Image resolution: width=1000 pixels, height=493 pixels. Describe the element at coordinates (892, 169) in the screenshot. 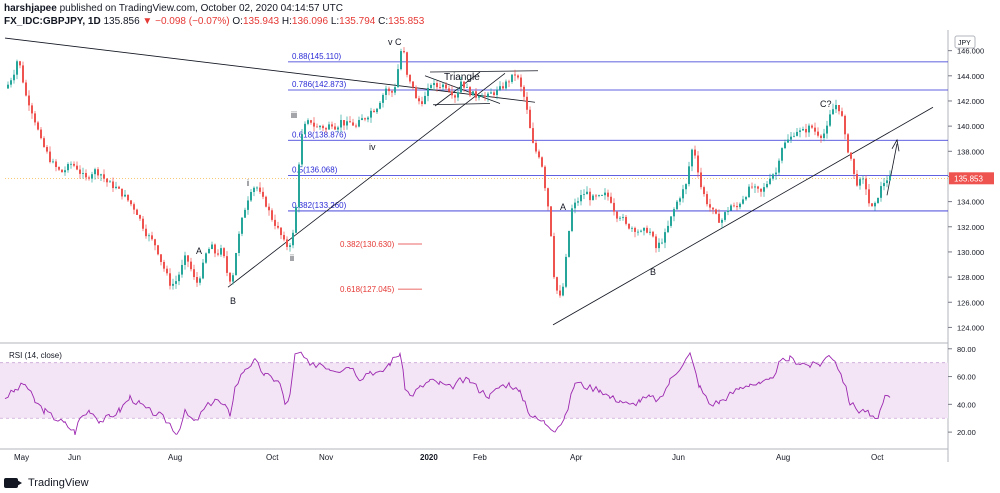

I see `projection-arrow-icon` at that location.